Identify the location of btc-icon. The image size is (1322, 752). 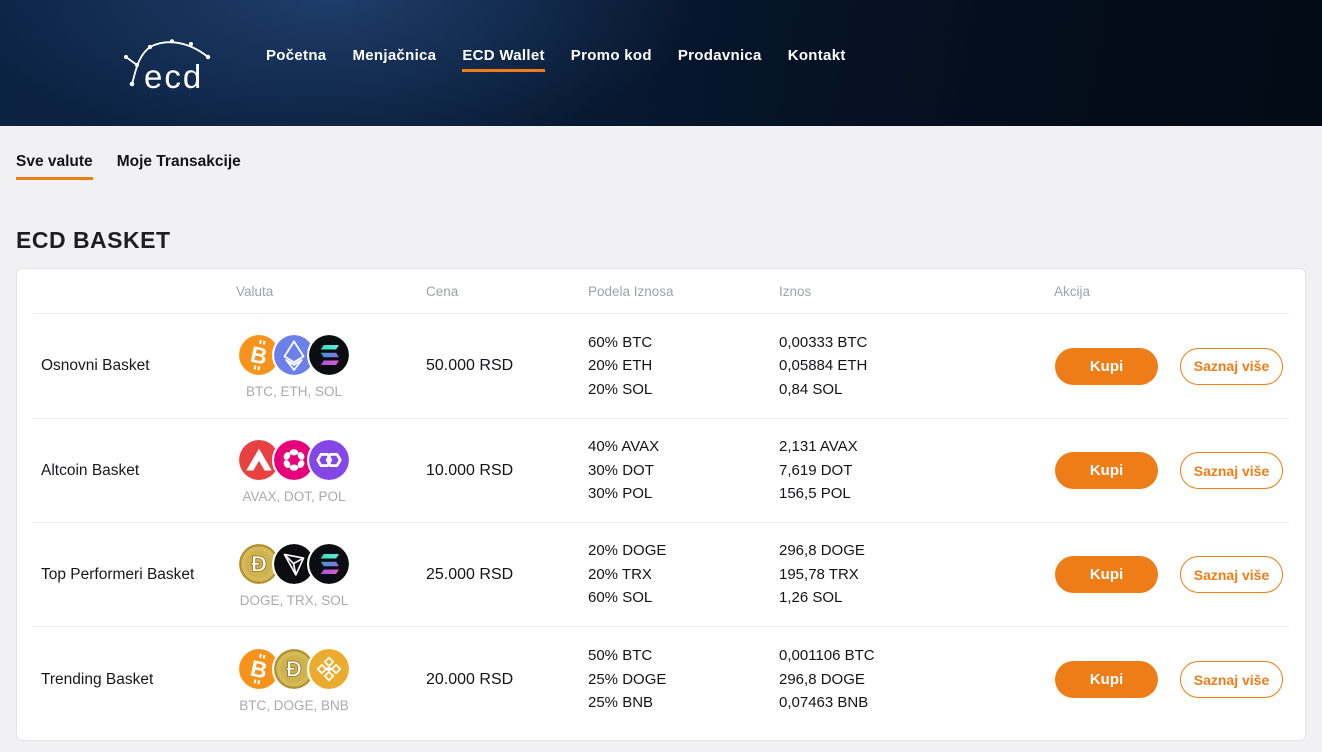
(259, 668).